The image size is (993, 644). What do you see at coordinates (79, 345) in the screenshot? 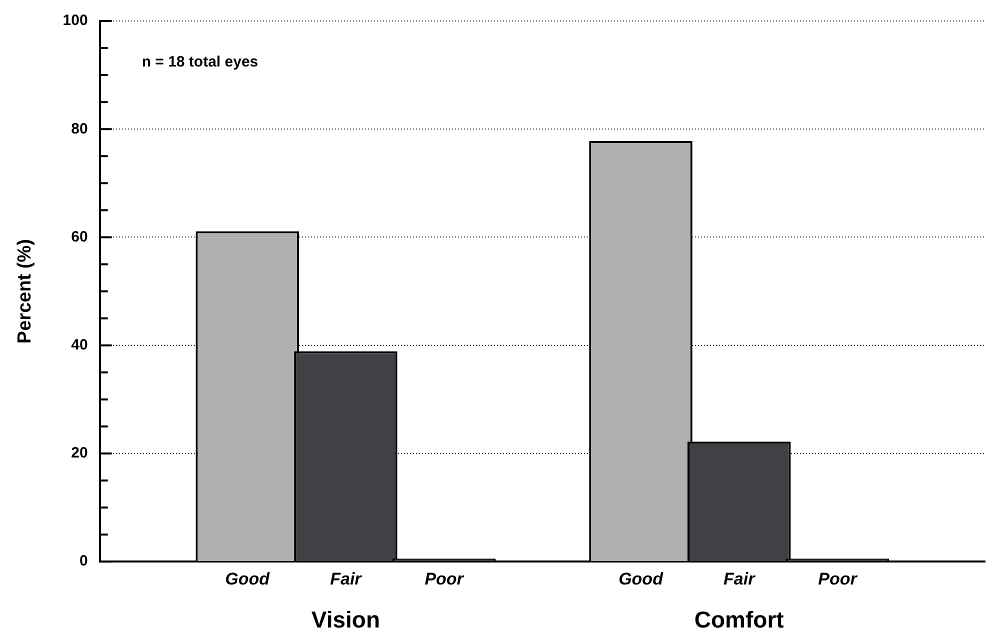
I see `y-tick-label: 40` at bounding box center [79, 345].